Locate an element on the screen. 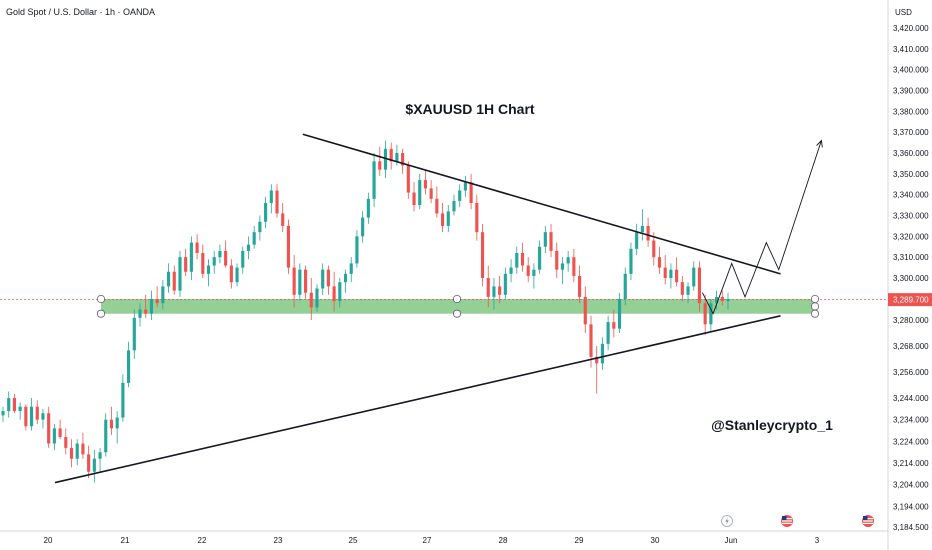 The width and height of the screenshot is (932, 550). time-tick-label: 30 is located at coordinates (655, 540).